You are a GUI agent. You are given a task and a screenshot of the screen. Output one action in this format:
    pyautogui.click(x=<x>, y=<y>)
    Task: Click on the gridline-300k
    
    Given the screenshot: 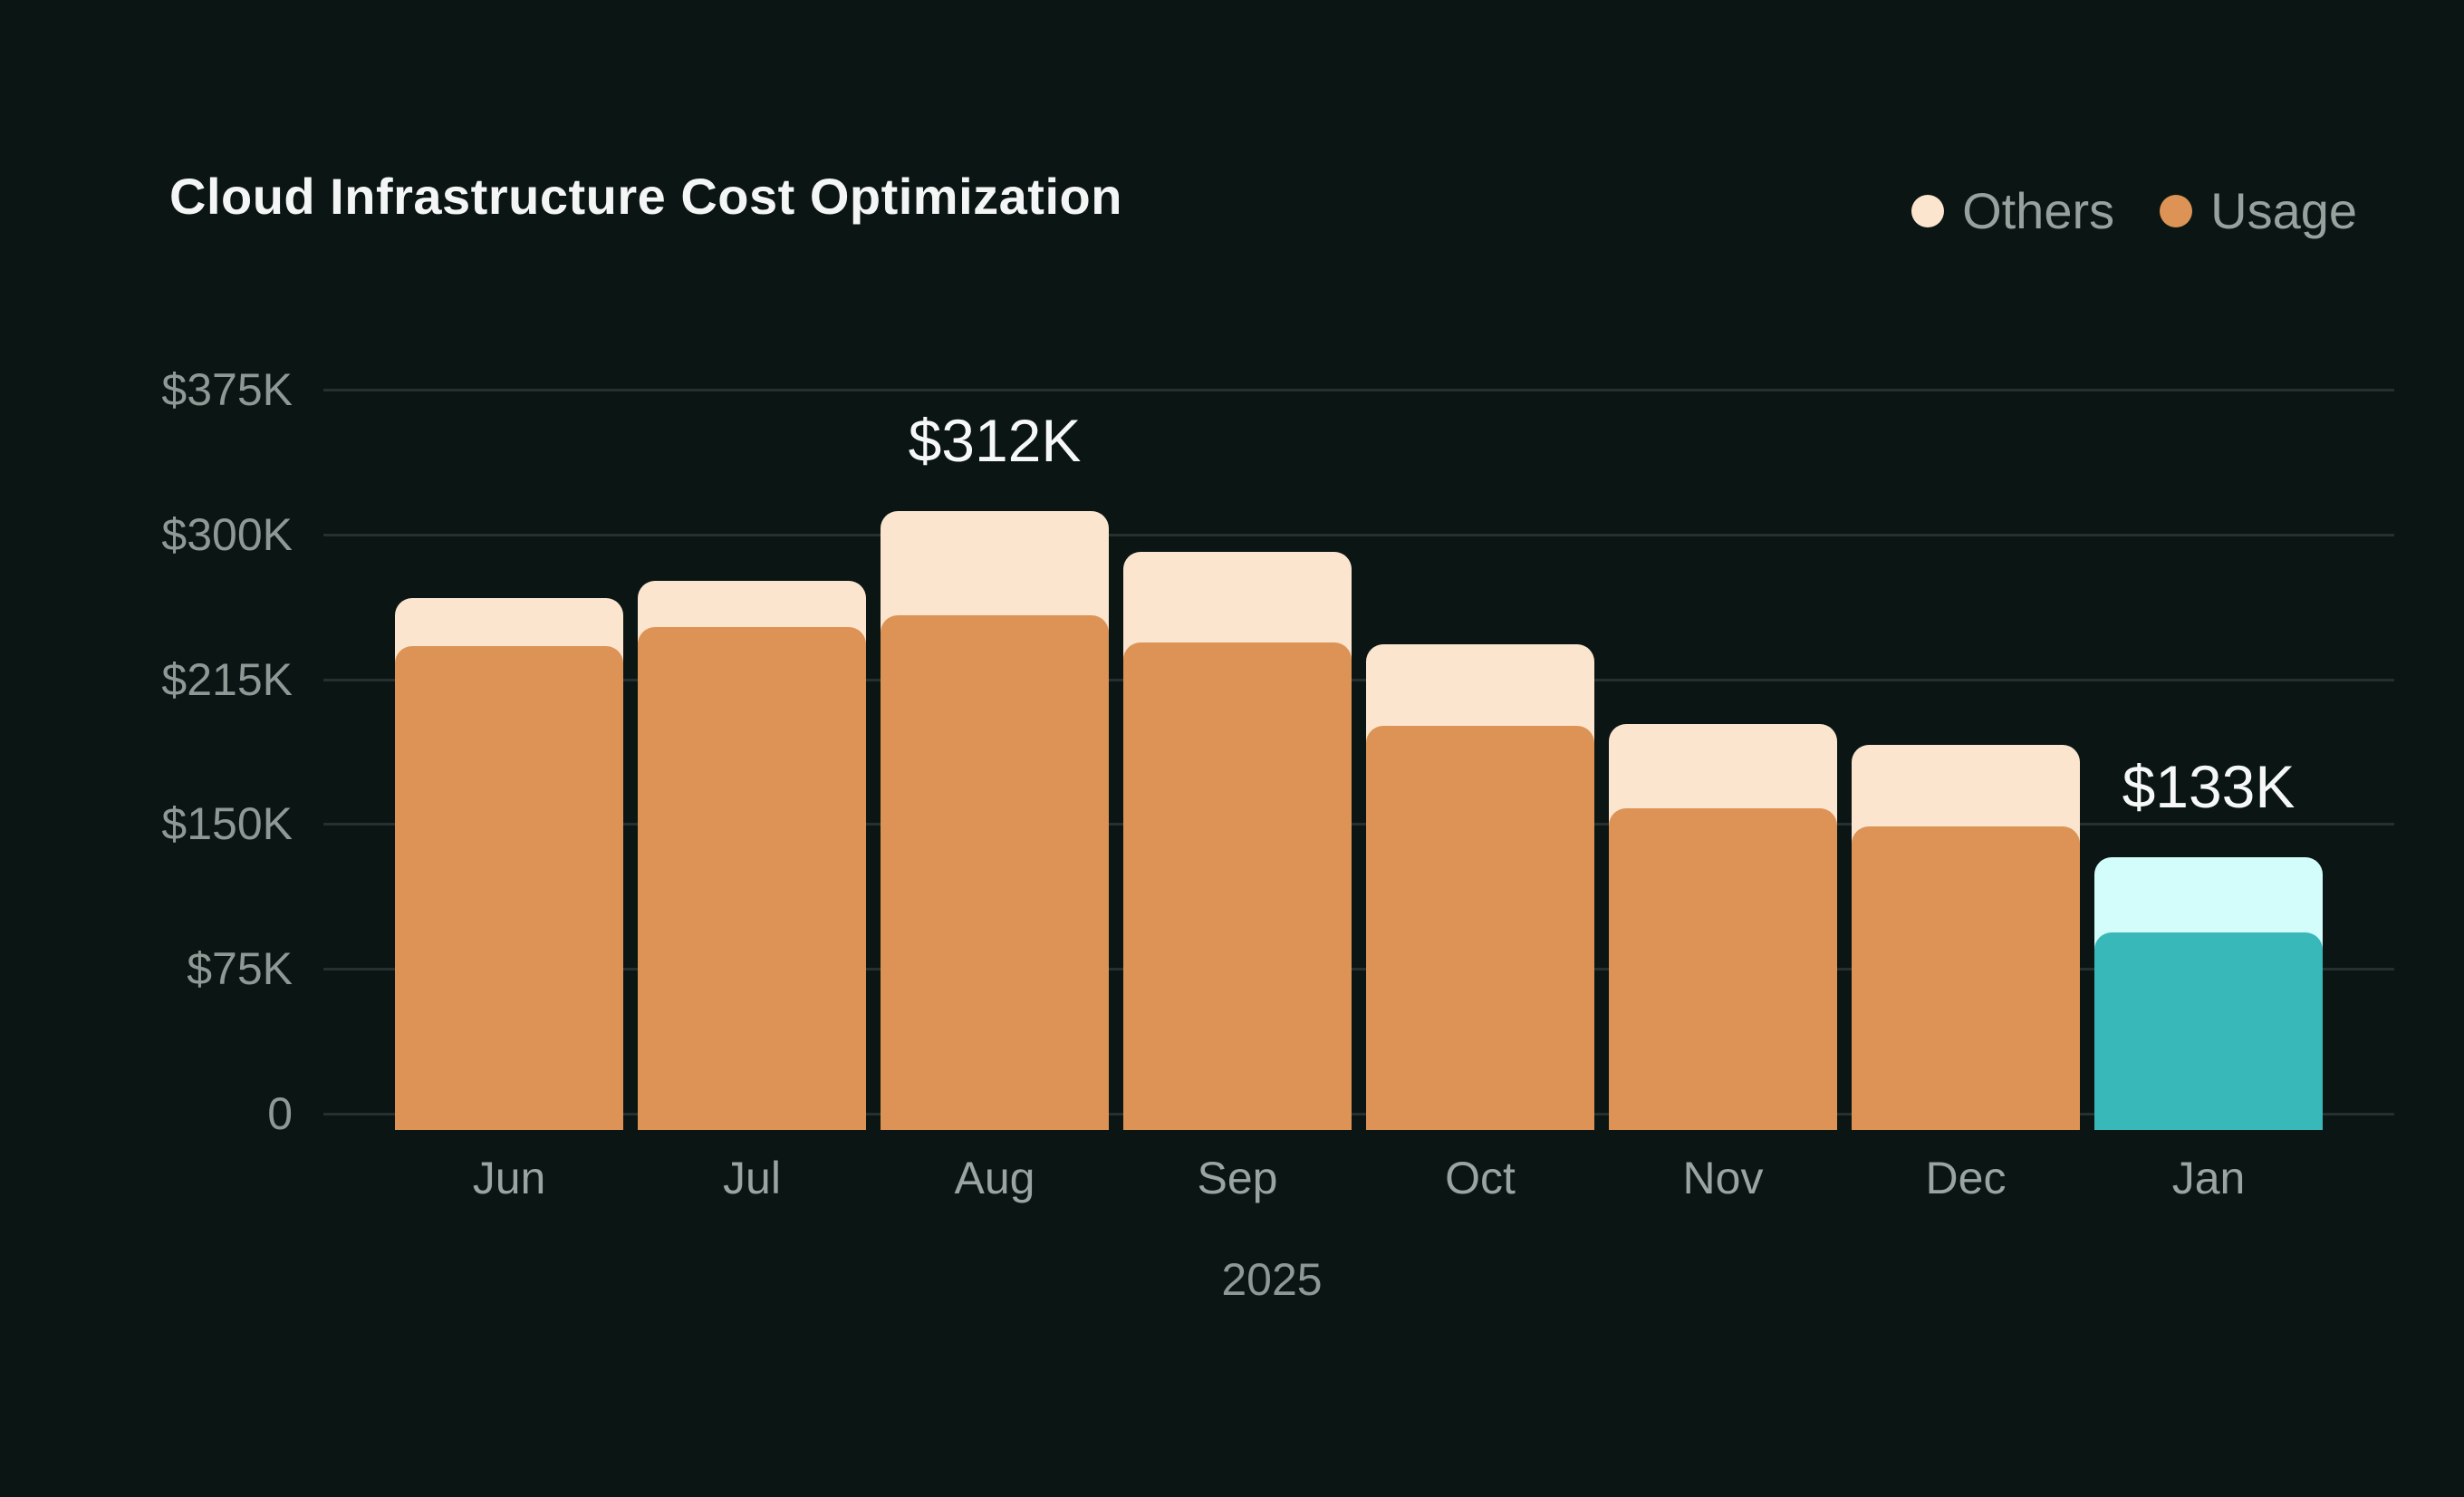 What is the action you would take?
    pyautogui.click(x=1358, y=535)
    